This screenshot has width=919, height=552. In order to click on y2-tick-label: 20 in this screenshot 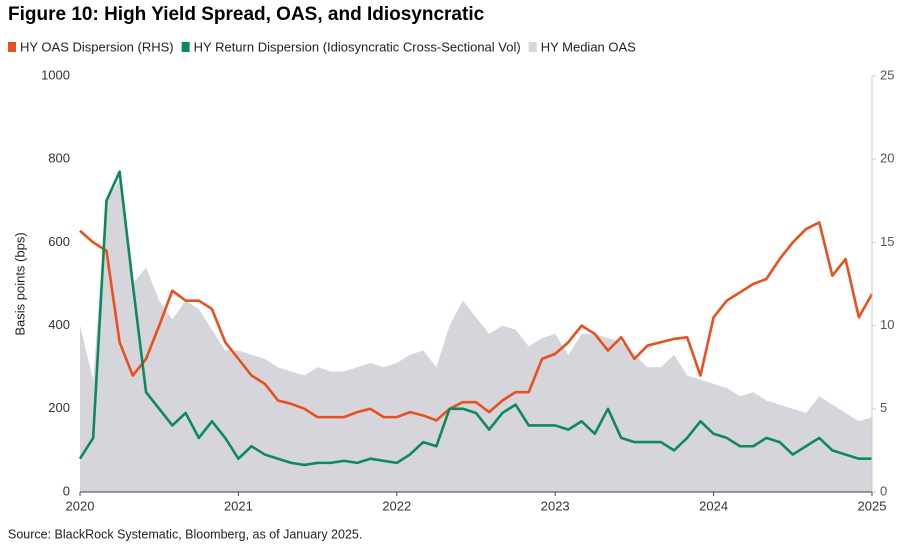, I will do `click(887, 158)`.